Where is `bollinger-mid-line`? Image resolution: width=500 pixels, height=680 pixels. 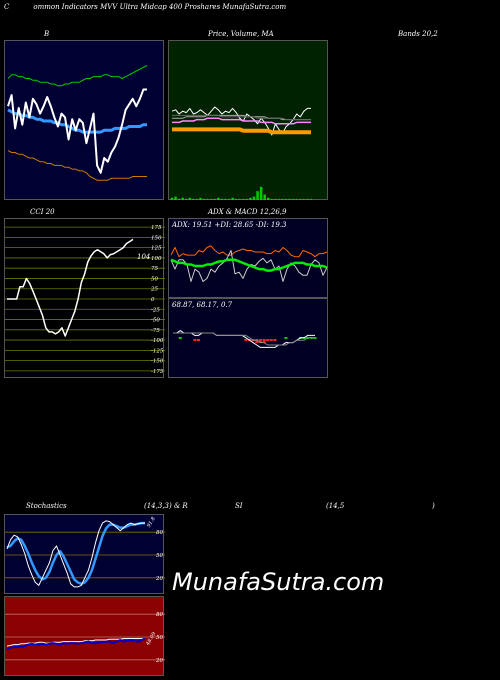
bollinger-mid-line is located at coordinates (77, 121).